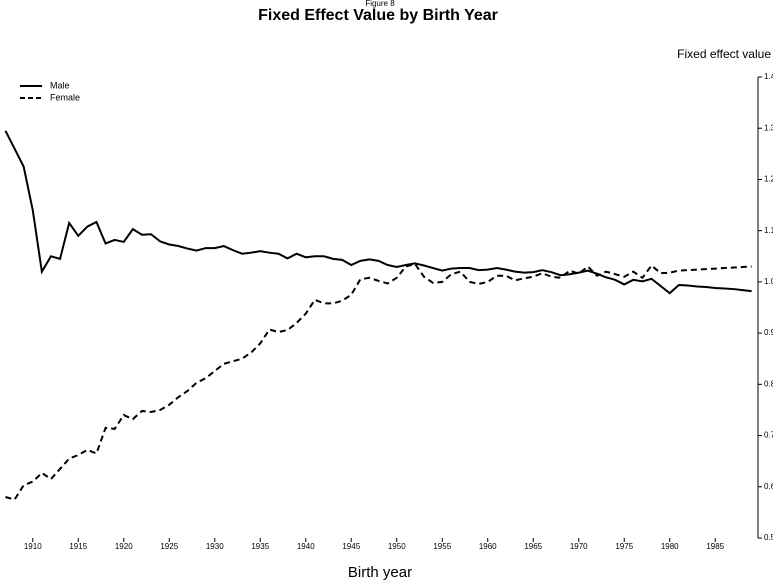 The width and height of the screenshot is (773, 583). I want to click on x-tick-label: 1970, so click(579, 546).